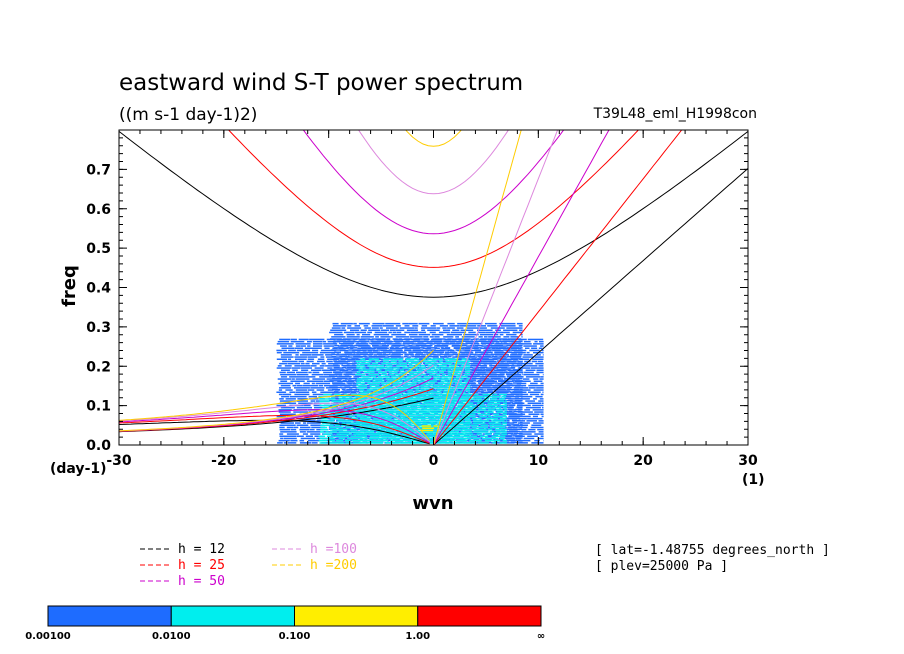 The height and width of the screenshot is (654, 904). What do you see at coordinates (276, 390) in the screenshot?
I see `mixed-rossby-gravity-wave-h200` at bounding box center [276, 390].